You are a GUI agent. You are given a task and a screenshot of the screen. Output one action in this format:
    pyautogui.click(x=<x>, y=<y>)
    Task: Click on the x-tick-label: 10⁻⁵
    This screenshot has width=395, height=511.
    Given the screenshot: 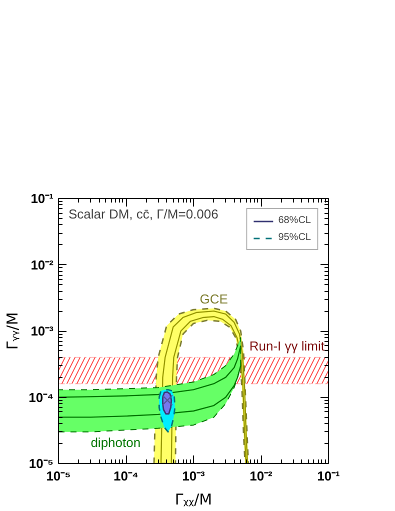 What is the action you would take?
    pyautogui.click(x=58, y=476)
    